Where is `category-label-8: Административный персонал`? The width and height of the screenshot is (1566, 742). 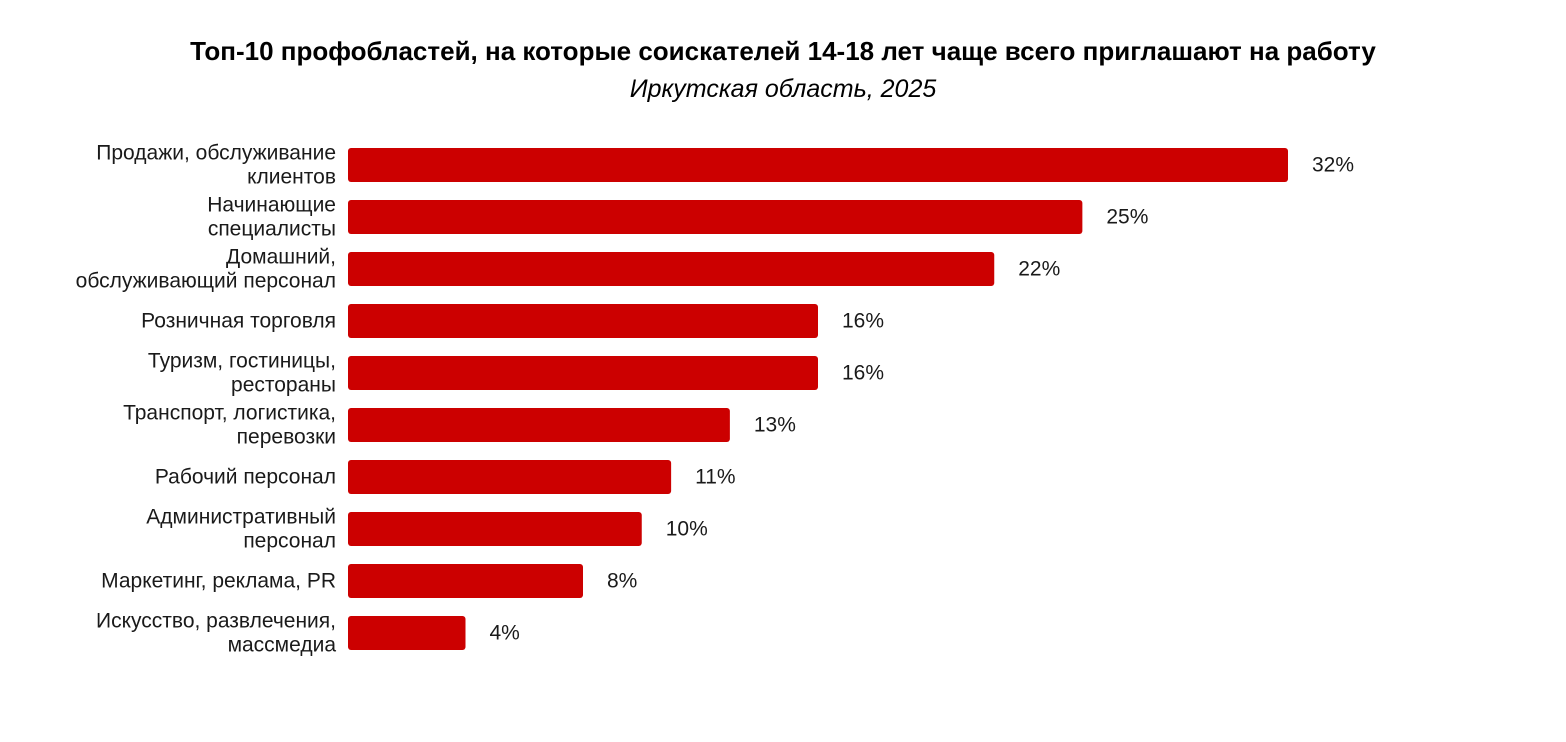 category-label-8: Административный персонал is located at coordinates (241, 529).